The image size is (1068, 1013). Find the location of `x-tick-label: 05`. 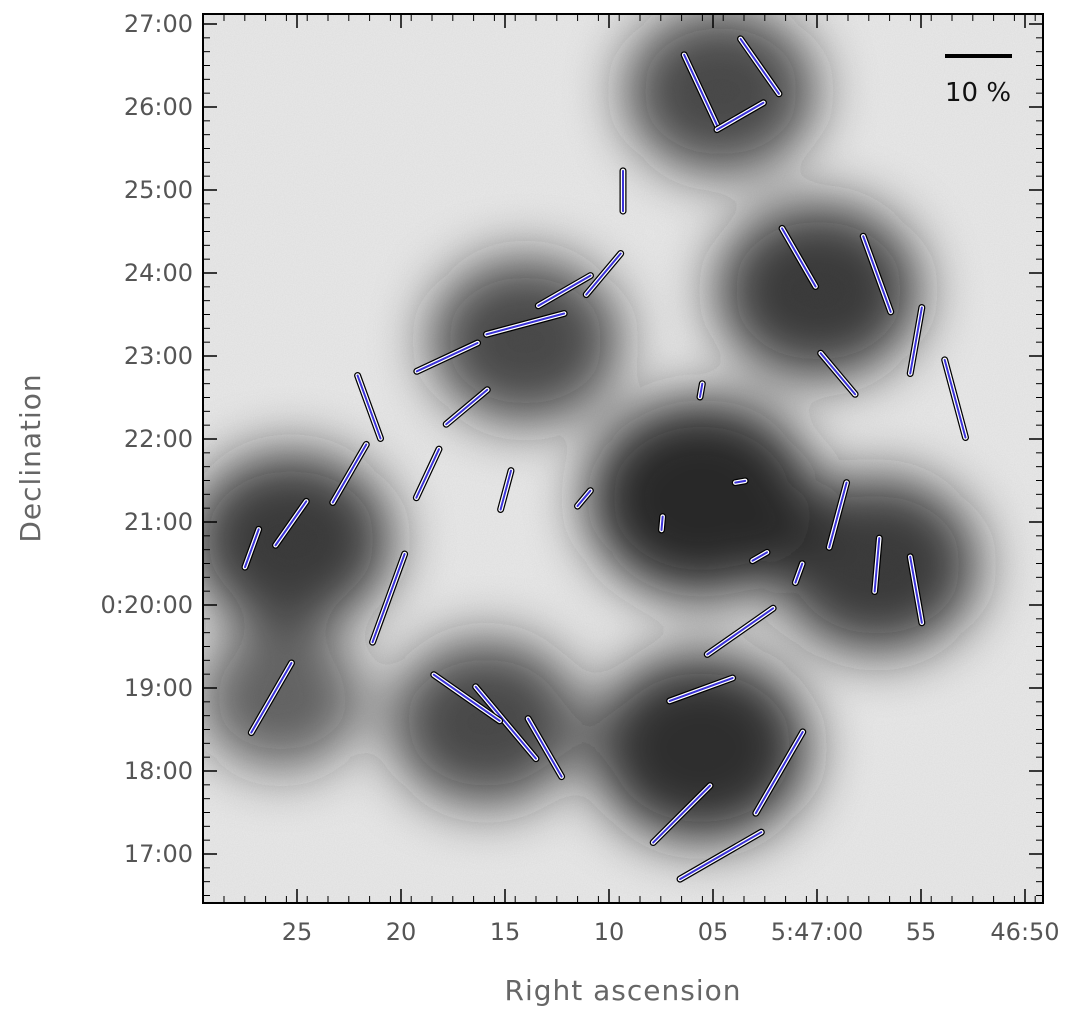

x-tick-label: 05 is located at coordinates (713, 932).